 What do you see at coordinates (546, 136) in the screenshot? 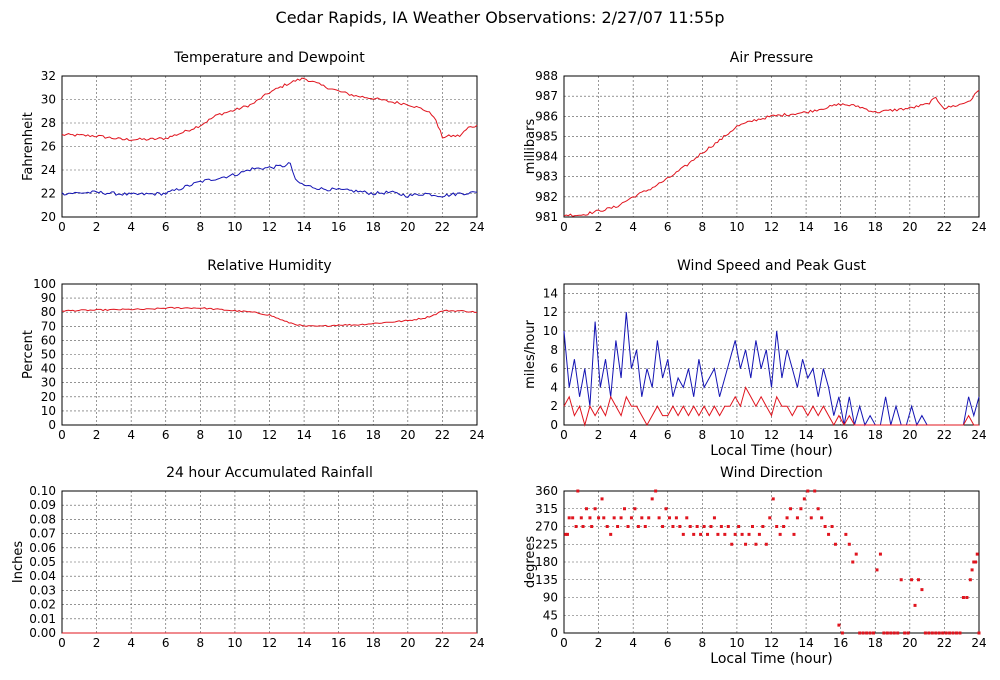
I see `y-tick-label: 985` at bounding box center [546, 136].